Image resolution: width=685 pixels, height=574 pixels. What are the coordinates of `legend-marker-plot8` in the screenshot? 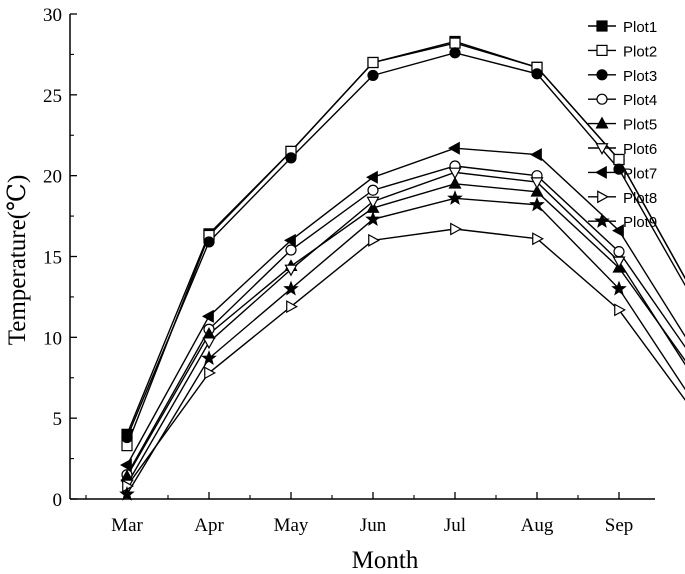 It's located at (603, 197).